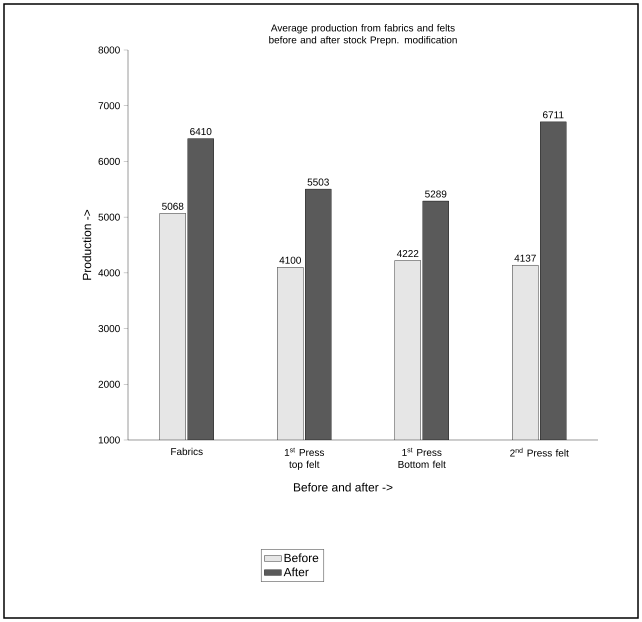 This screenshot has height=622, width=642. What do you see at coordinates (201, 132) in the screenshot?
I see `data-label: 6410` at bounding box center [201, 132].